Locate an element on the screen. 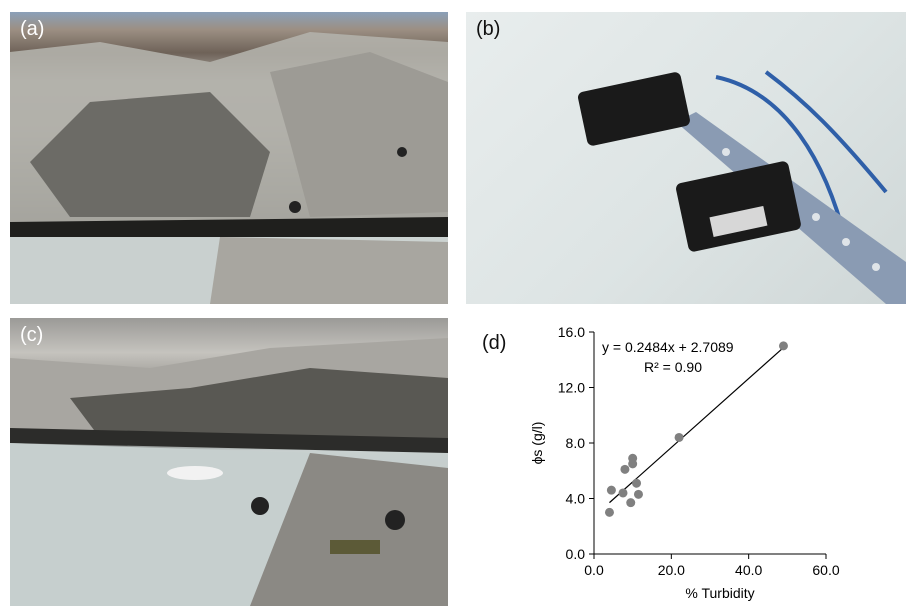 The image size is (906, 606). panel-label-a: (a) is located at coordinates (32, 29).